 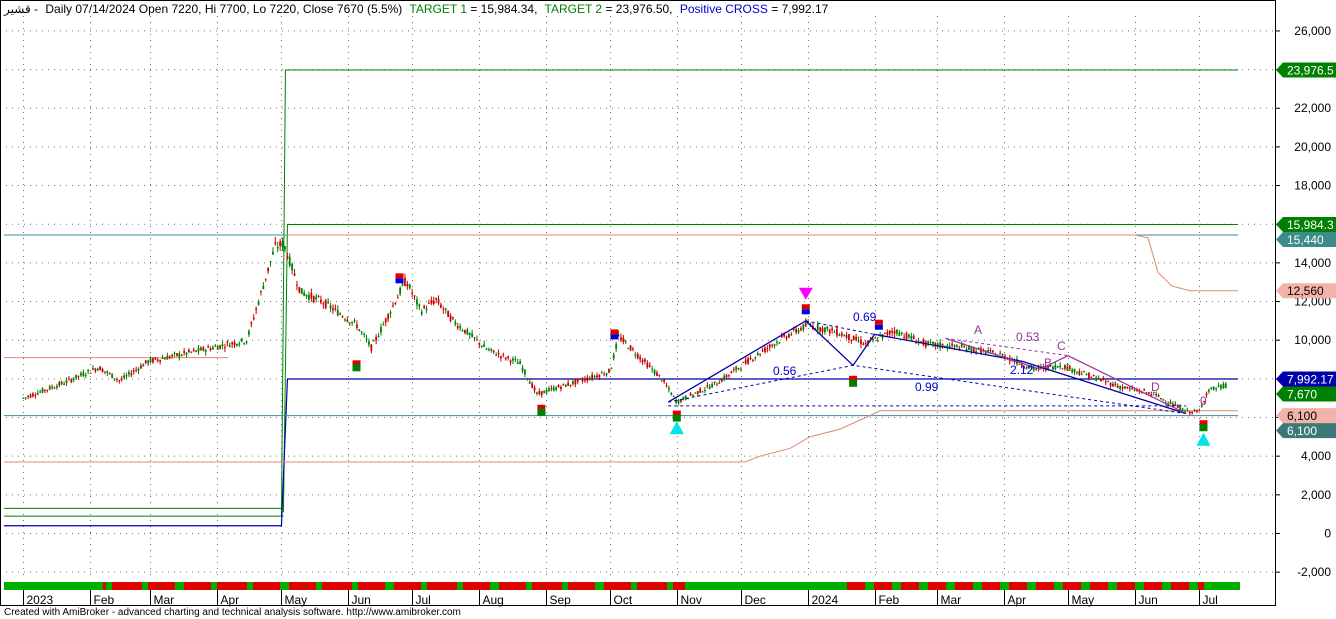 What do you see at coordinates (853, 383) in the screenshot?
I see `buy-marker-bottom` at bounding box center [853, 383].